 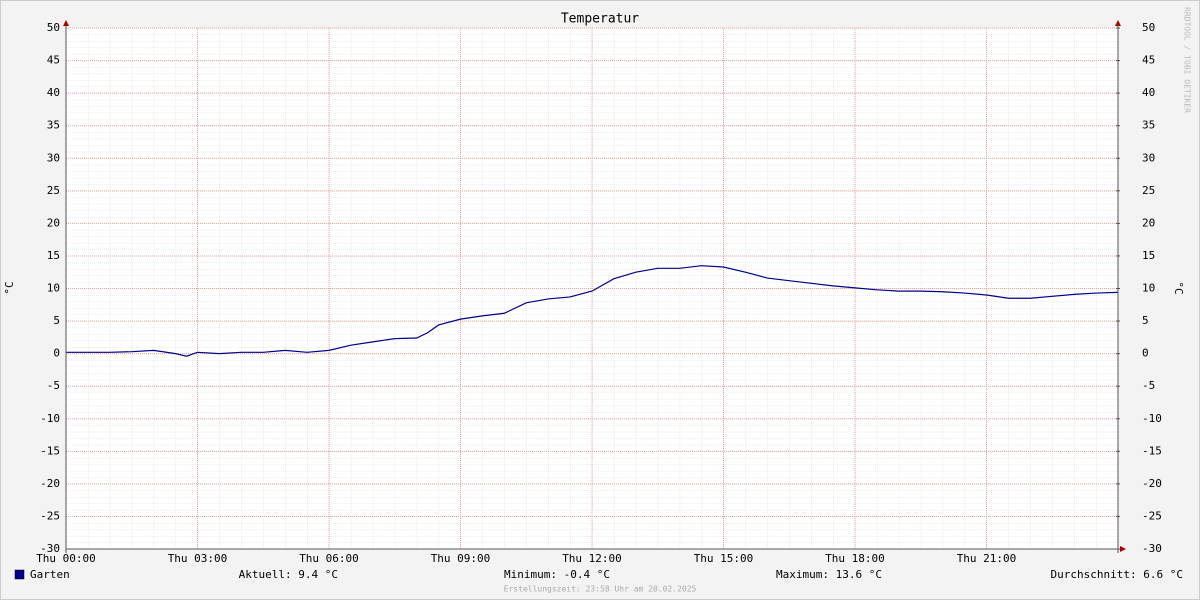 I want to click on x-tick-label: Thu 15:00, so click(x=724, y=558).